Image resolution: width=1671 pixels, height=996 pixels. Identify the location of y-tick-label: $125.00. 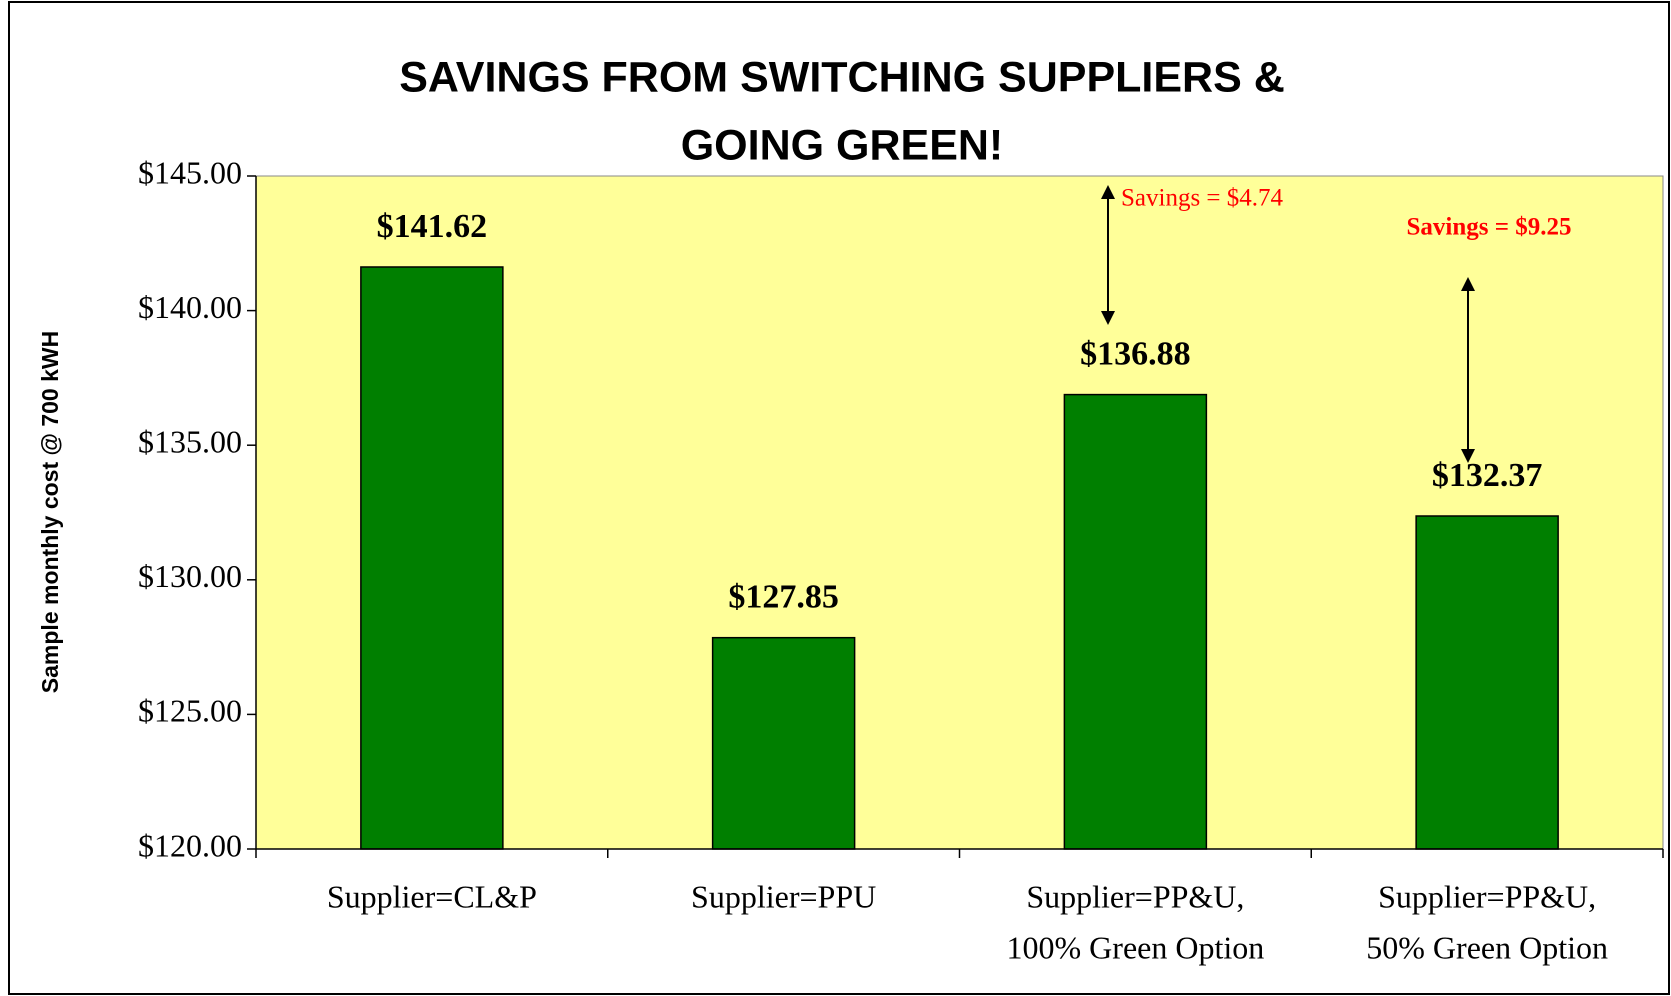
(190, 711).